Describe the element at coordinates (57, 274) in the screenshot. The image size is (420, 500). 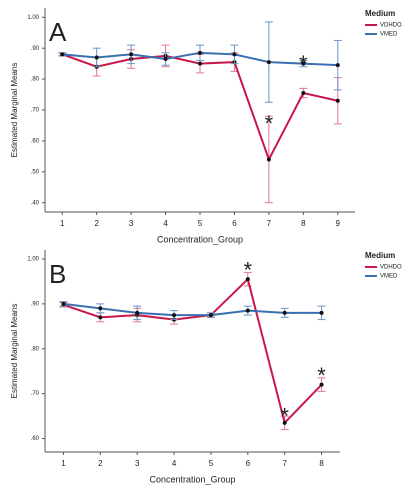
I see `panel-label: B` at that location.